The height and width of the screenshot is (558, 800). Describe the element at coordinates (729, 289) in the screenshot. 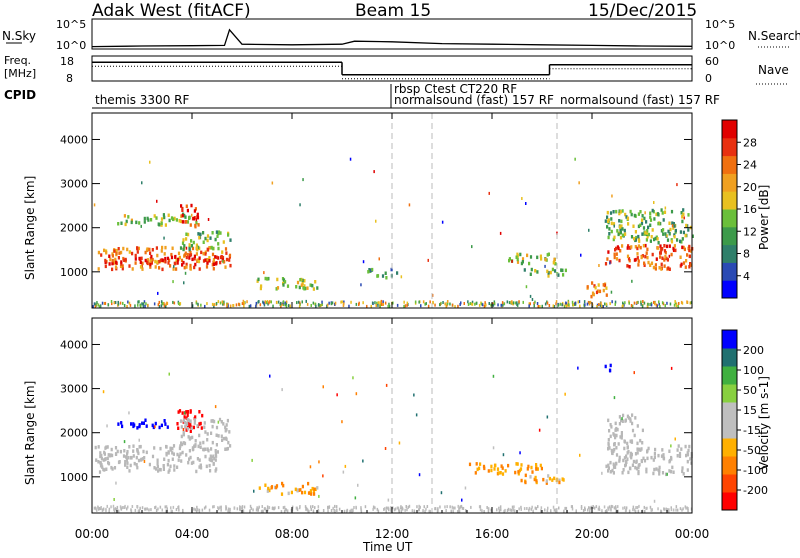

I see `colorbar-segment` at that location.